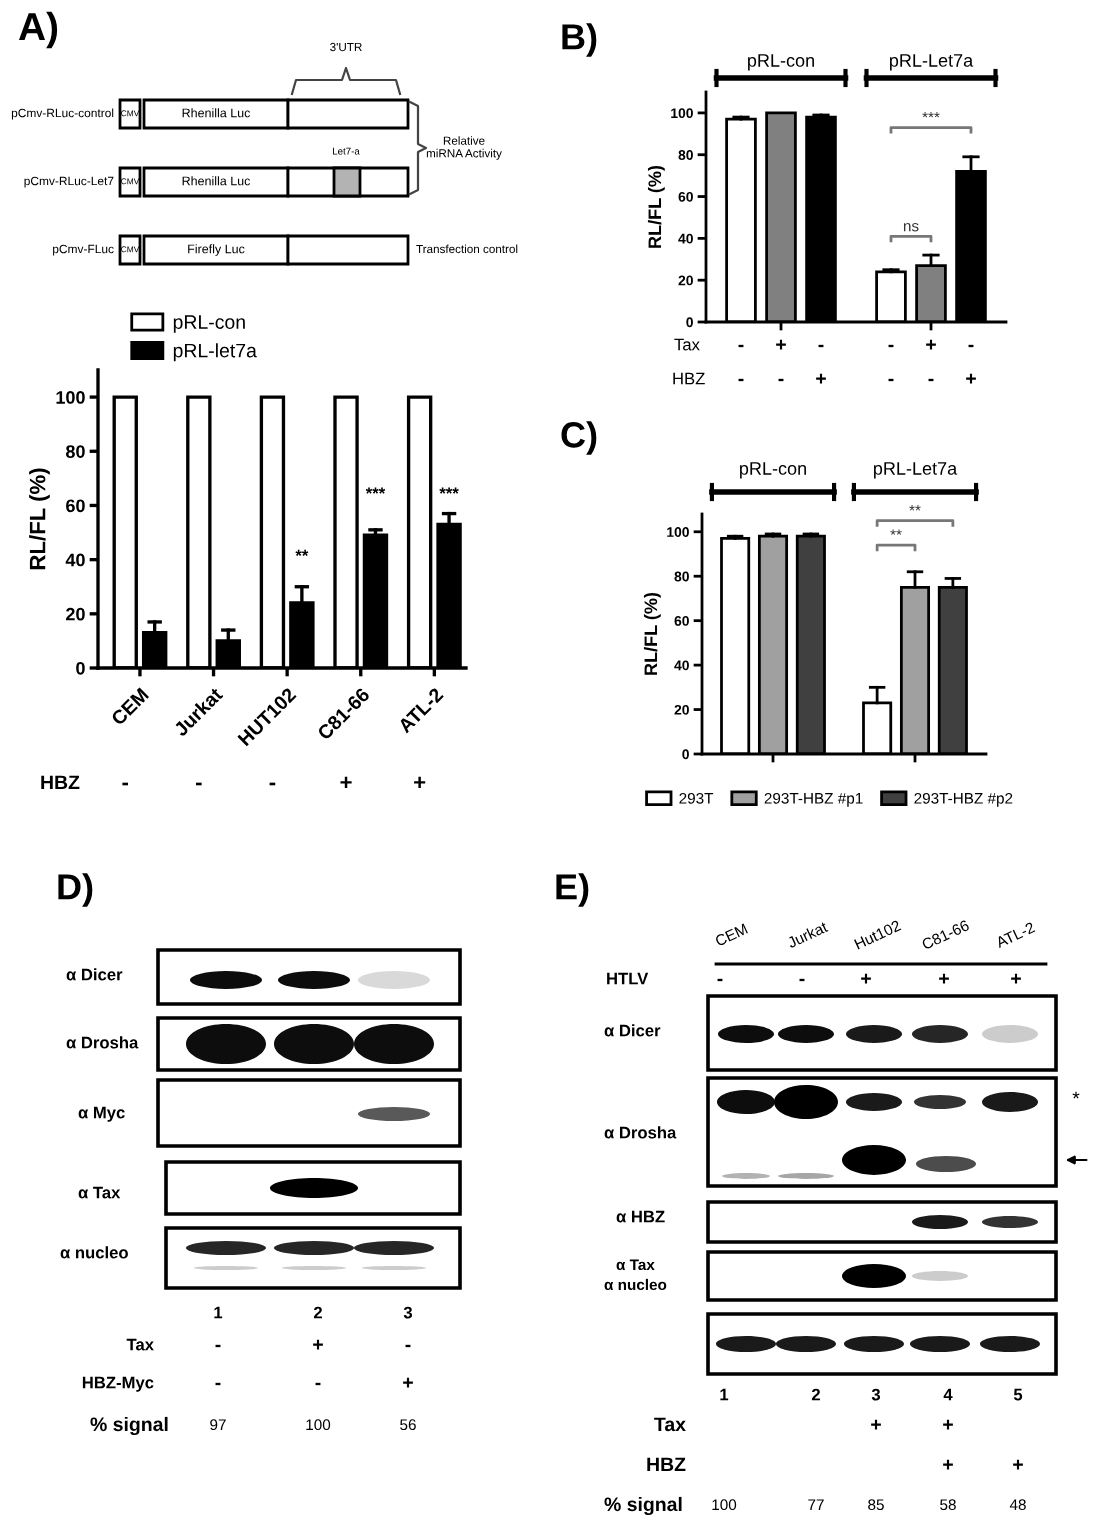  Describe the element at coordinates (209, 324) in the screenshot. I see `legend-label: pRL-con` at that location.